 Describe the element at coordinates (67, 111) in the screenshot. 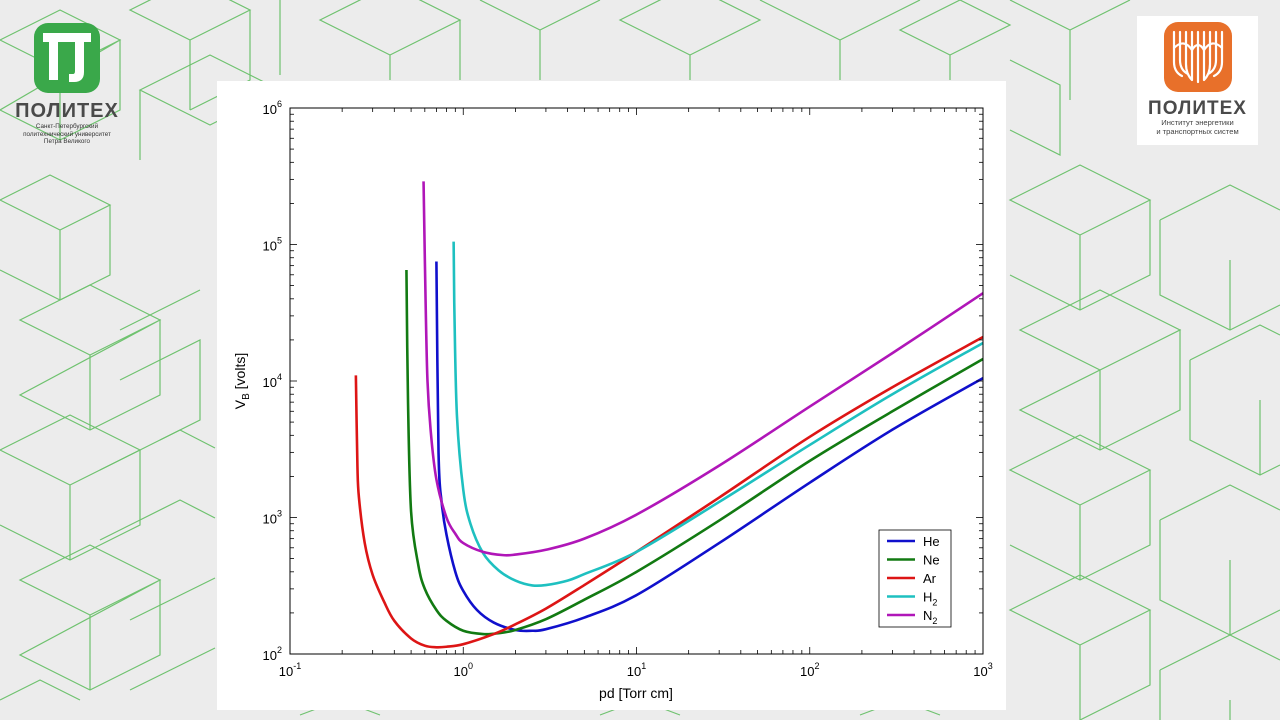

I see `left-logo-name: ПОЛИТЕХ` at that location.